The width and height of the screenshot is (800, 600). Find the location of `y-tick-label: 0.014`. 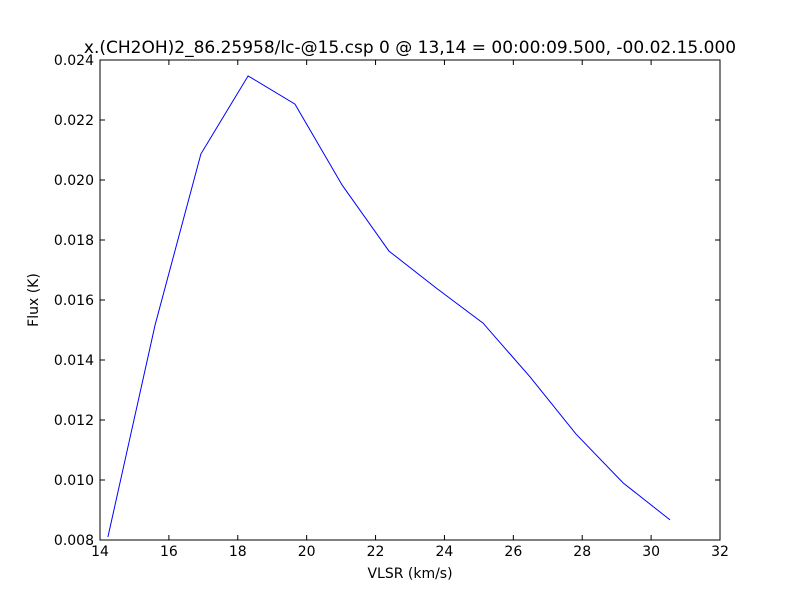

y-tick-label: 0.014 is located at coordinates (74, 361).